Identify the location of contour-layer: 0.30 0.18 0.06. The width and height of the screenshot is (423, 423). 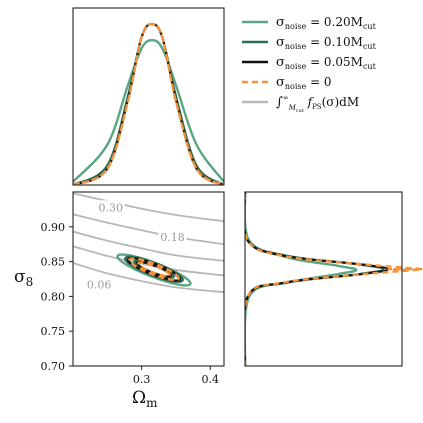
(148, 243).